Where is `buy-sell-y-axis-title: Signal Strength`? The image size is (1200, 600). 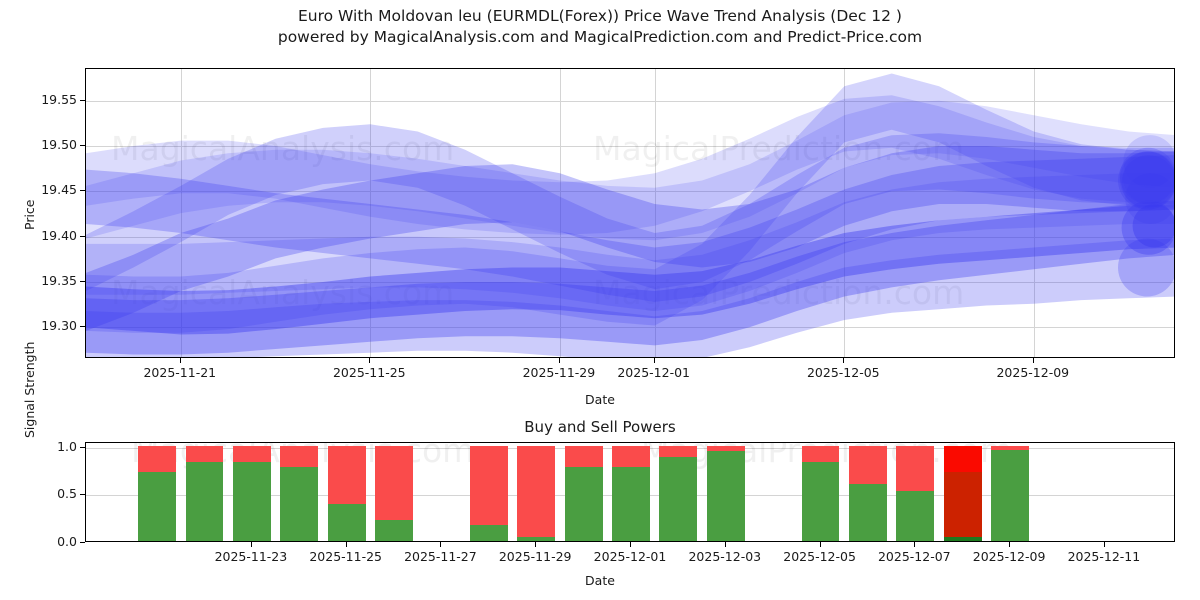 buy-sell-y-axis-title: Signal Strength is located at coordinates (29, 389).